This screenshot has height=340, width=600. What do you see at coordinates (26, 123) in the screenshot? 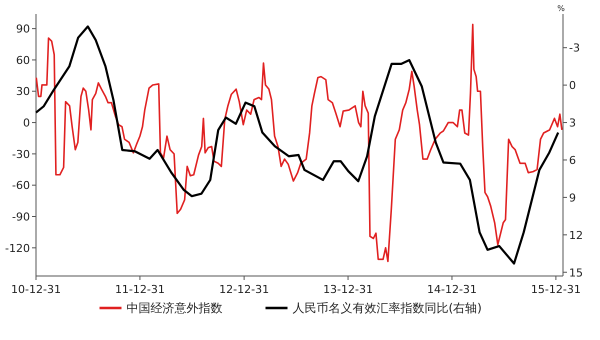
I see `y-tick-label: 0` at bounding box center [26, 123].